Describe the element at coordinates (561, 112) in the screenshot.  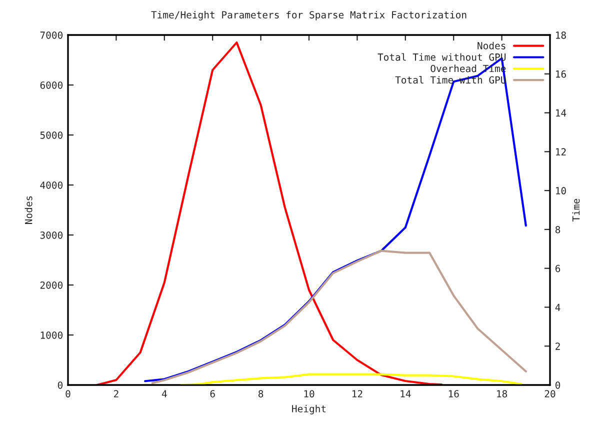
I see `y2-tick-label: 14` at that location.